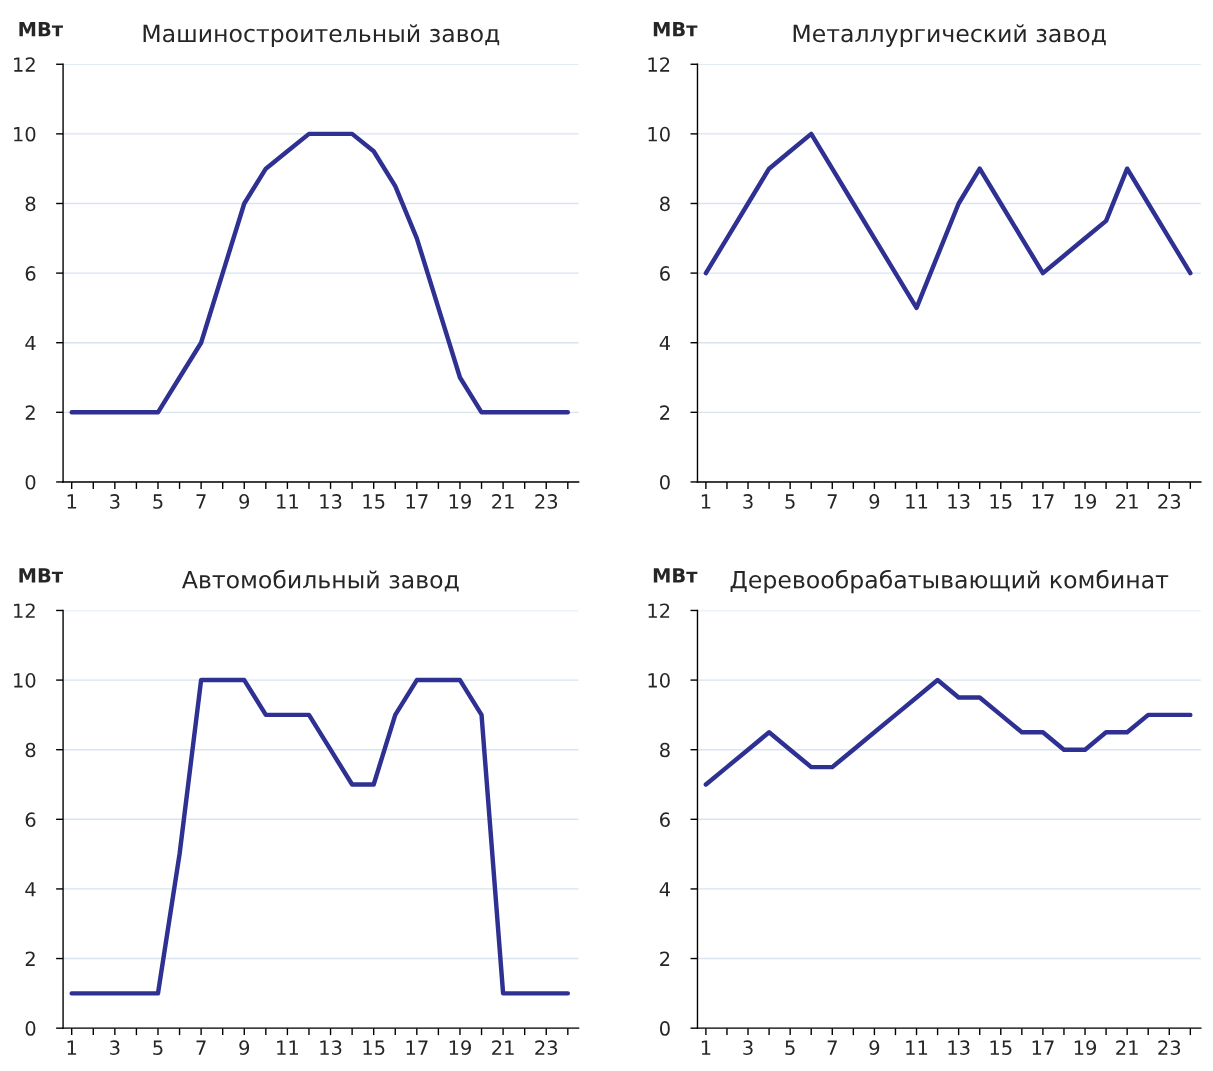 The image size is (1213, 1071). What do you see at coordinates (949, 581) in the screenshot?
I see `chart-title: Деревообрабатывающий комбинат` at bounding box center [949, 581].